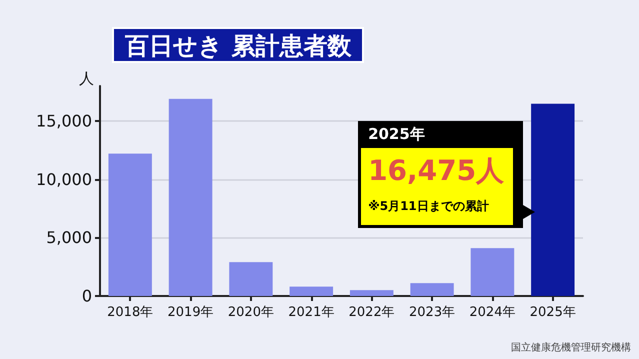  Describe the element at coordinates (86, 79) in the screenshot. I see `y-axis-title: 人` at that location.